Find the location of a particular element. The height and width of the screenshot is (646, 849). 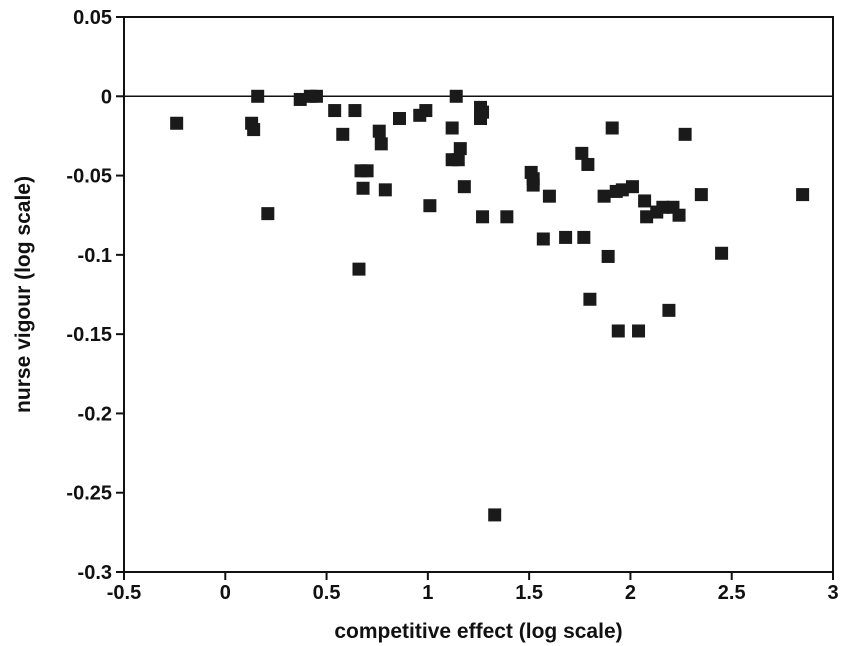

x-tick-label: 2 is located at coordinates (630, 593).